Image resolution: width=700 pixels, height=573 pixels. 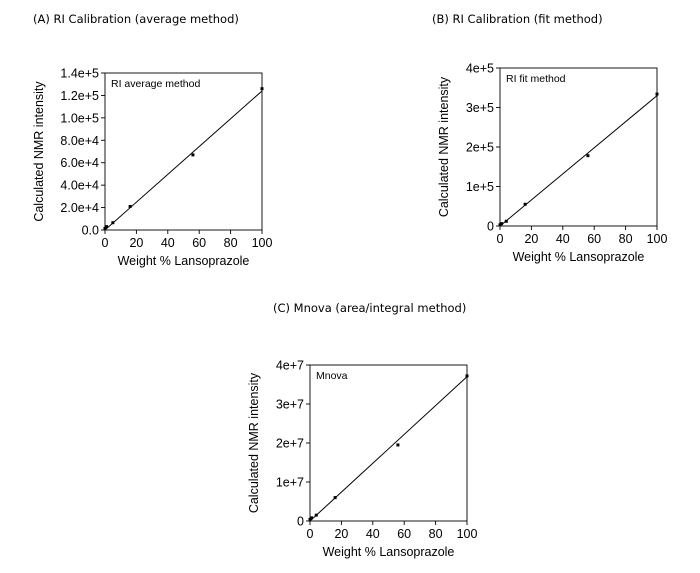 I want to click on y-tick-label: 2e+5, so click(x=480, y=148).